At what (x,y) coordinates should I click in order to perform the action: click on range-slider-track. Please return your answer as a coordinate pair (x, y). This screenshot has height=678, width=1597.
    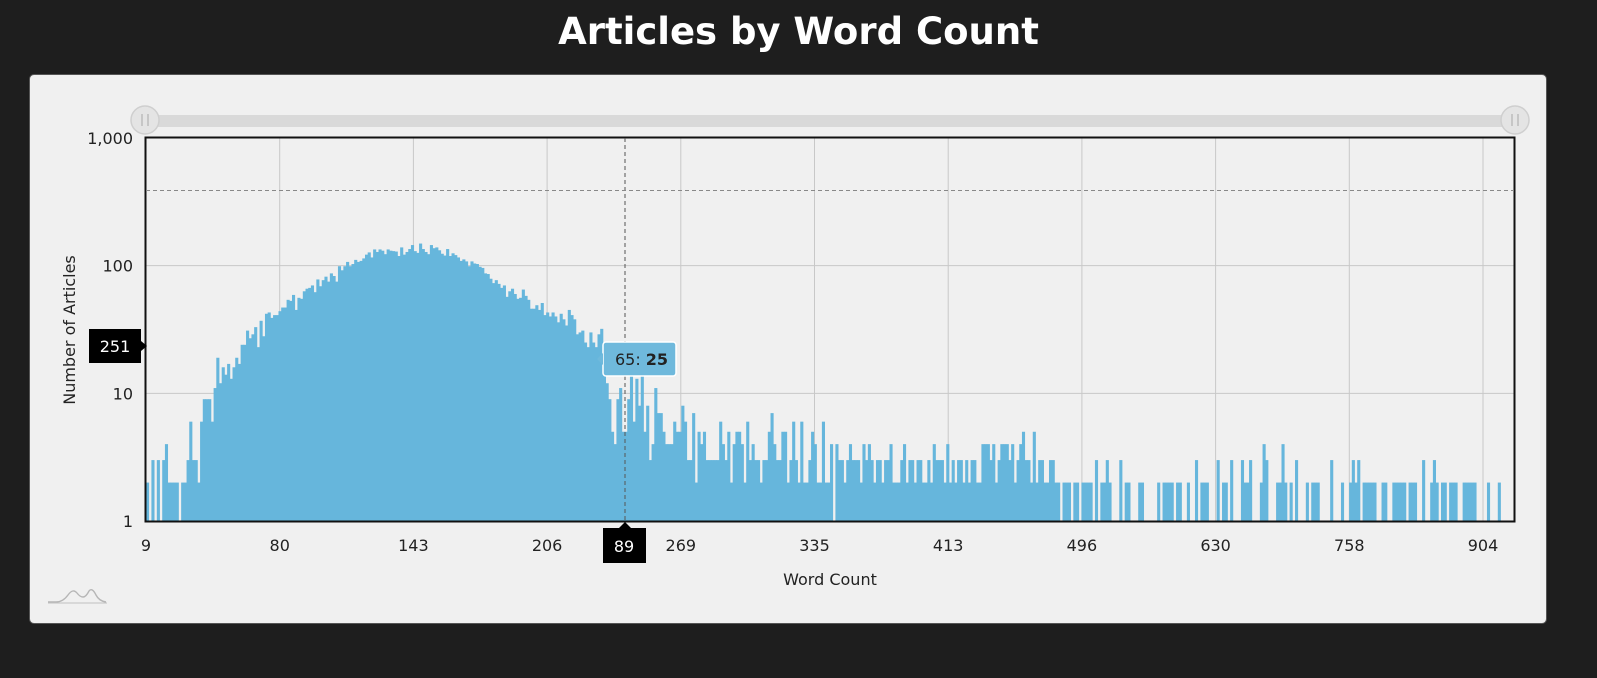
    Looking at the image, I should click on (830, 121).